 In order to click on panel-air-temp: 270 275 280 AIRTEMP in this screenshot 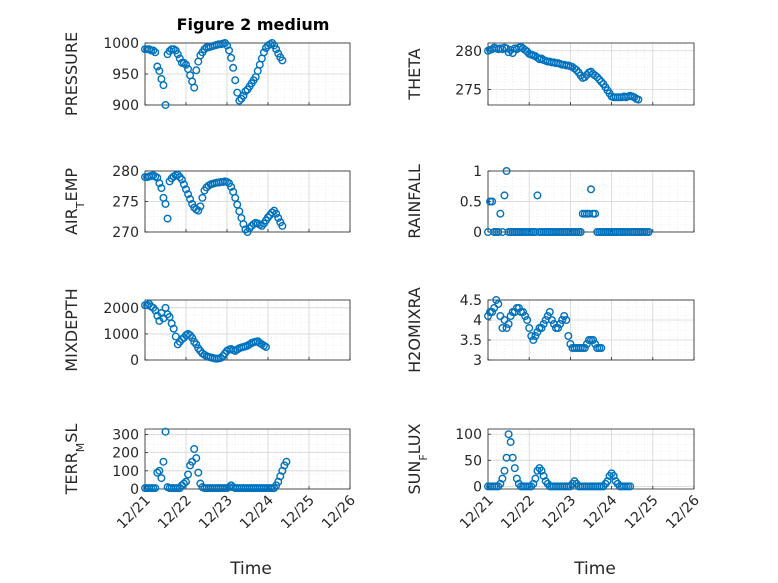, I will do `click(206, 202)`.